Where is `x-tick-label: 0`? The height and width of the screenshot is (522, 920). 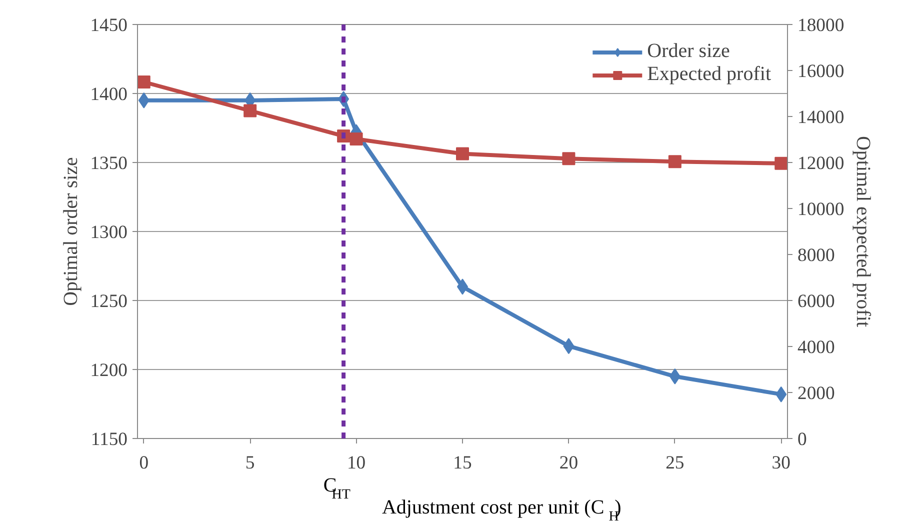
x-tick-label: 0 is located at coordinates (144, 463).